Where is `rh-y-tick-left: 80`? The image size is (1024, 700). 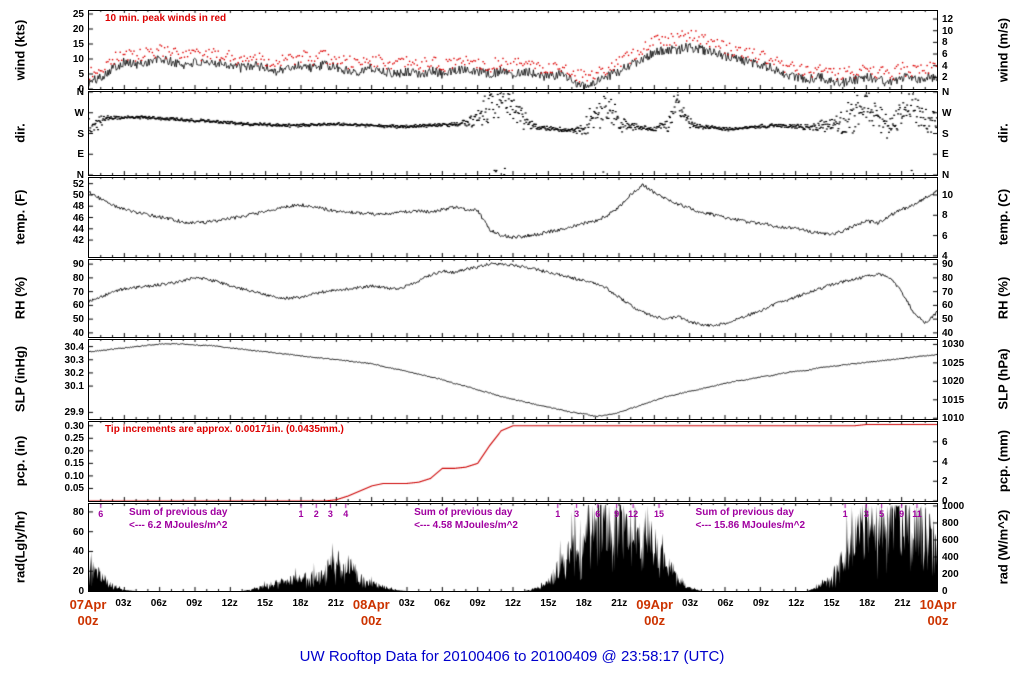 rh-y-tick-left: 80 is located at coordinates (78, 278).